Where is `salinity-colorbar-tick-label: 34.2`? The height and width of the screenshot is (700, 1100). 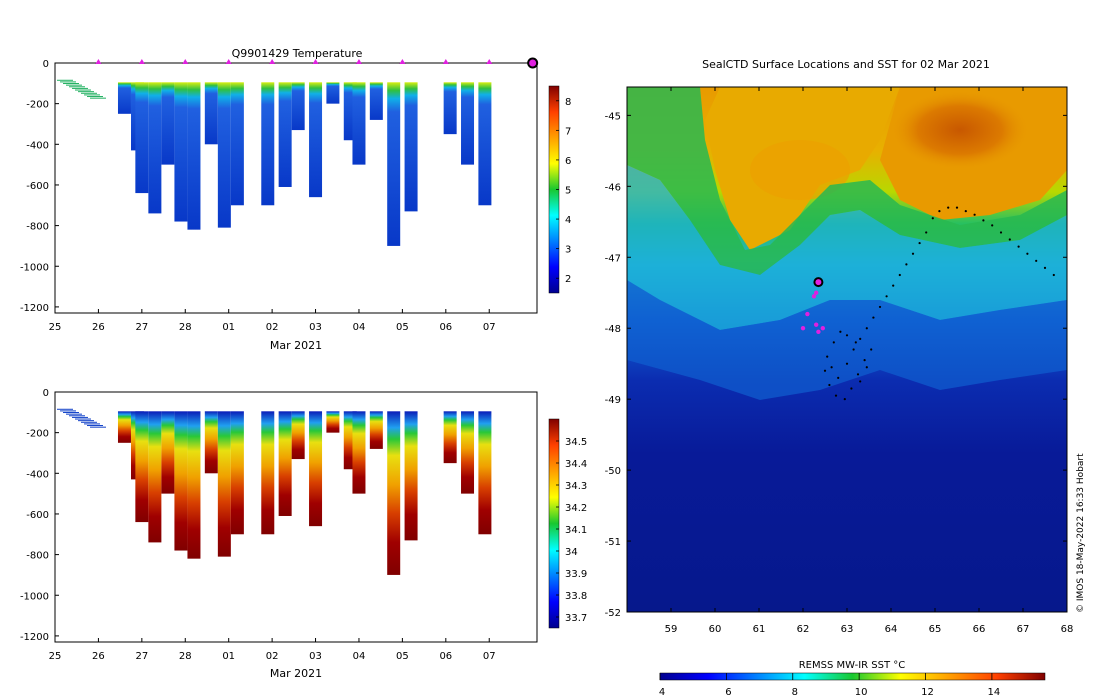 salinity-colorbar-tick-label: 34.2 is located at coordinates (576, 508).